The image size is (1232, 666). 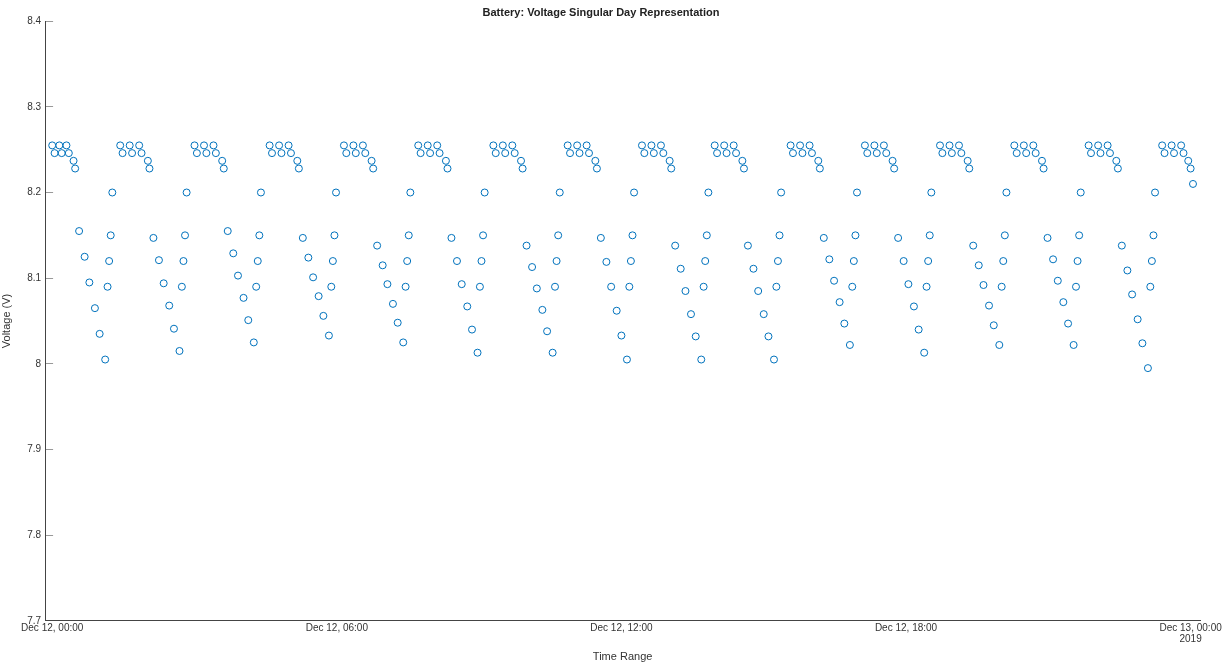 What do you see at coordinates (622, 656) in the screenshot?
I see `x-axis-title: Time Range` at bounding box center [622, 656].